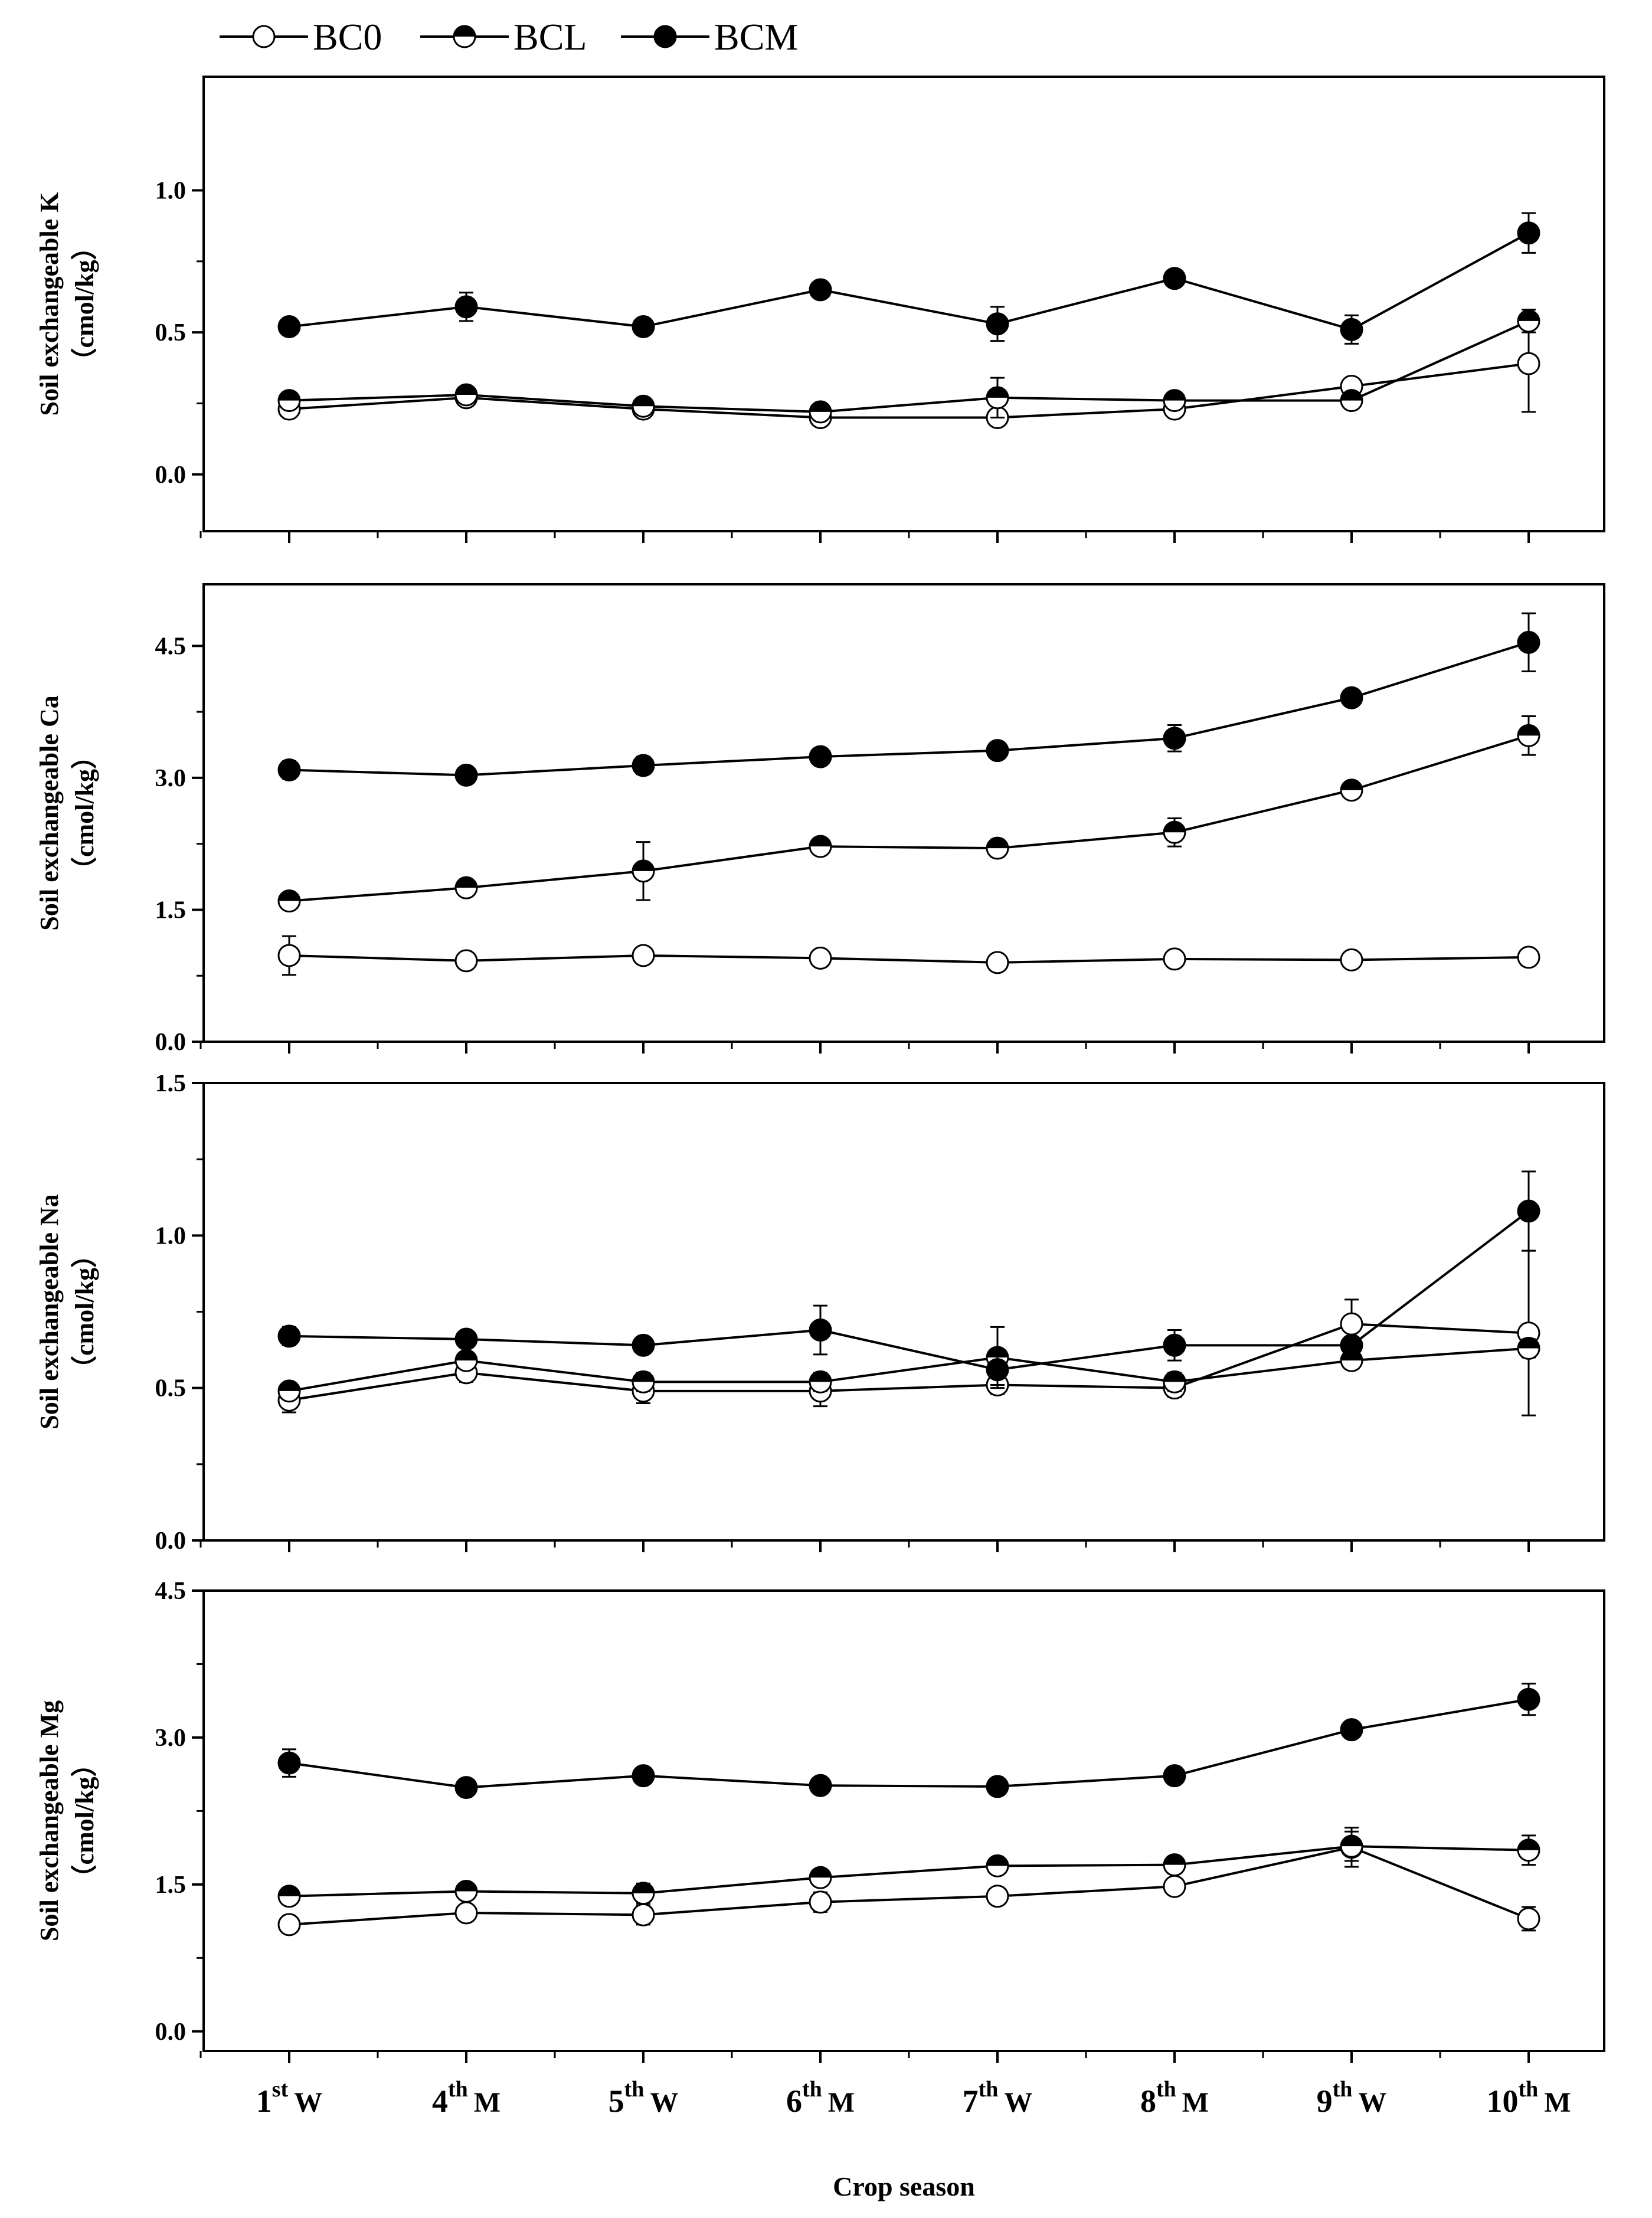 The width and height of the screenshot is (1652, 2218). What do you see at coordinates (971, 2101) in the screenshot?
I see `x-tick-number: 7` at bounding box center [971, 2101].